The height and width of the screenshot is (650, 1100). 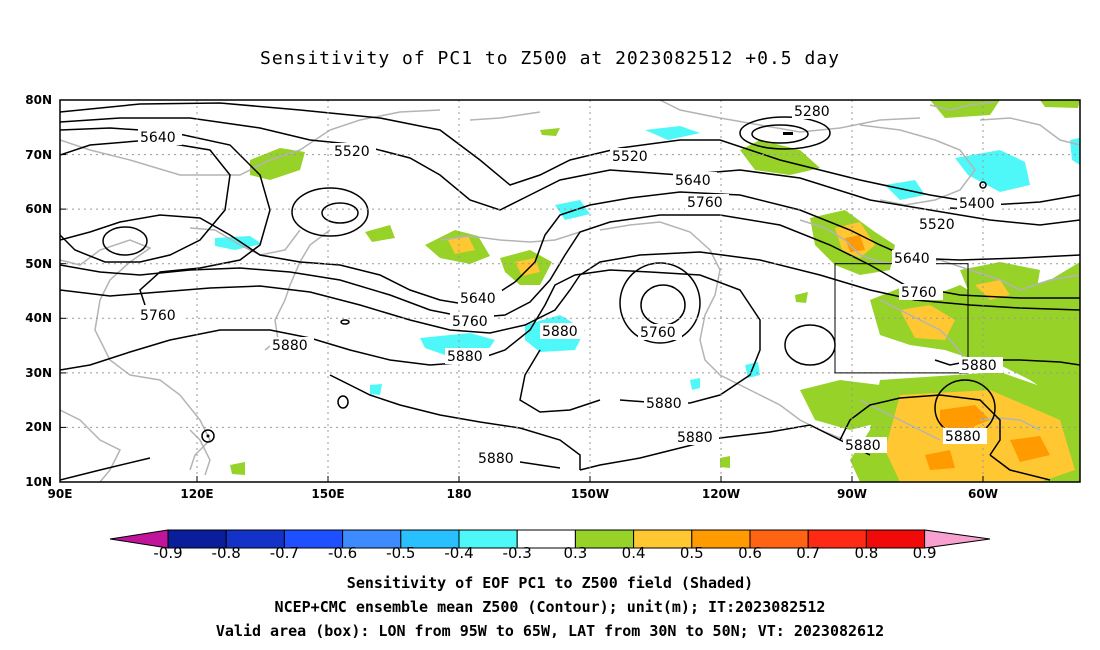 I want to click on colorbar-arrow-right, so click(x=957, y=539).